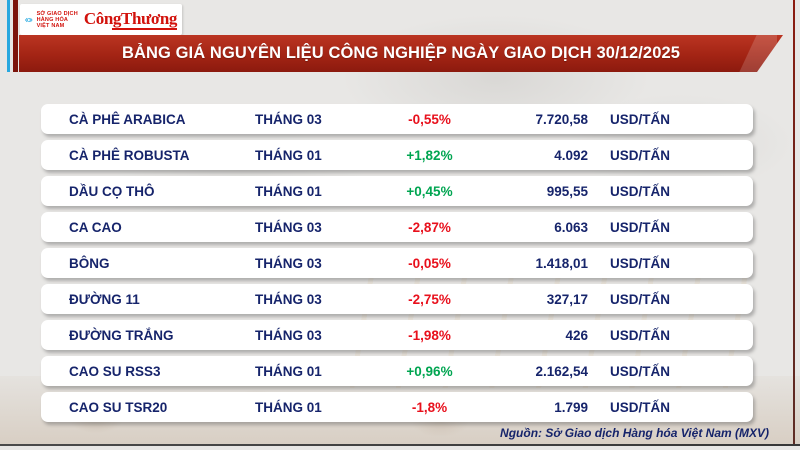  What do you see at coordinates (429, 407) in the screenshot?
I see `change-percent: -1,8%` at bounding box center [429, 407].